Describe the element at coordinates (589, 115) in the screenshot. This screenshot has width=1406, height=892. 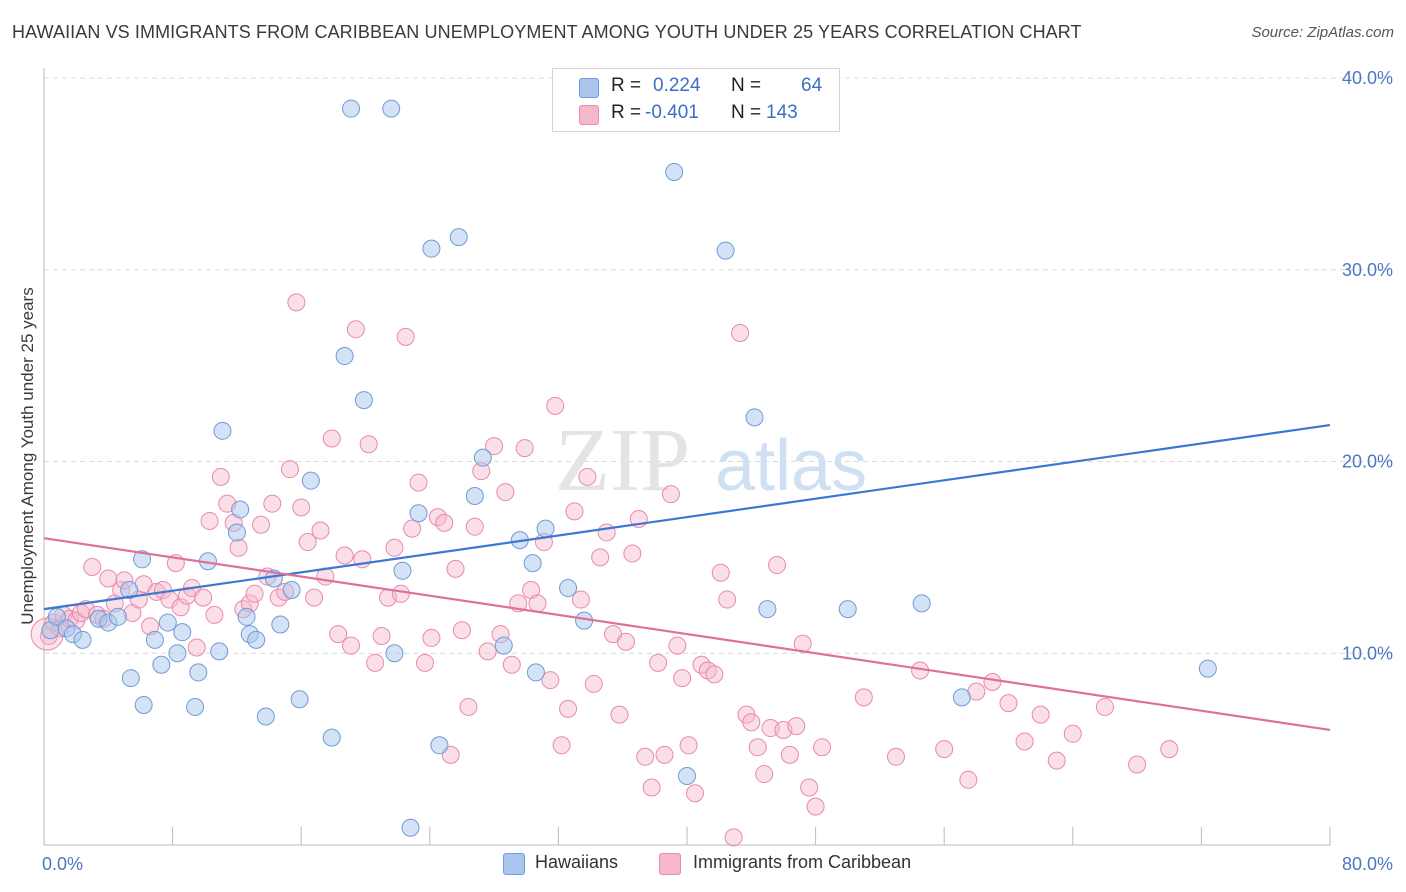
I see `pink-swatch` at that location.